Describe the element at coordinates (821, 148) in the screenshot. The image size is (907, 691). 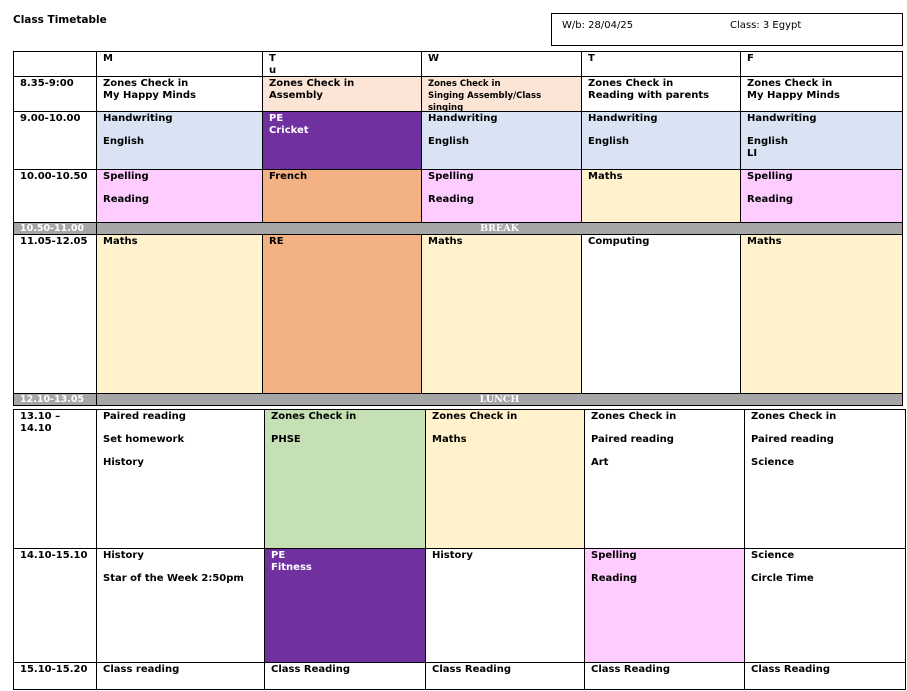
I see `paragraph: English LI` at that location.